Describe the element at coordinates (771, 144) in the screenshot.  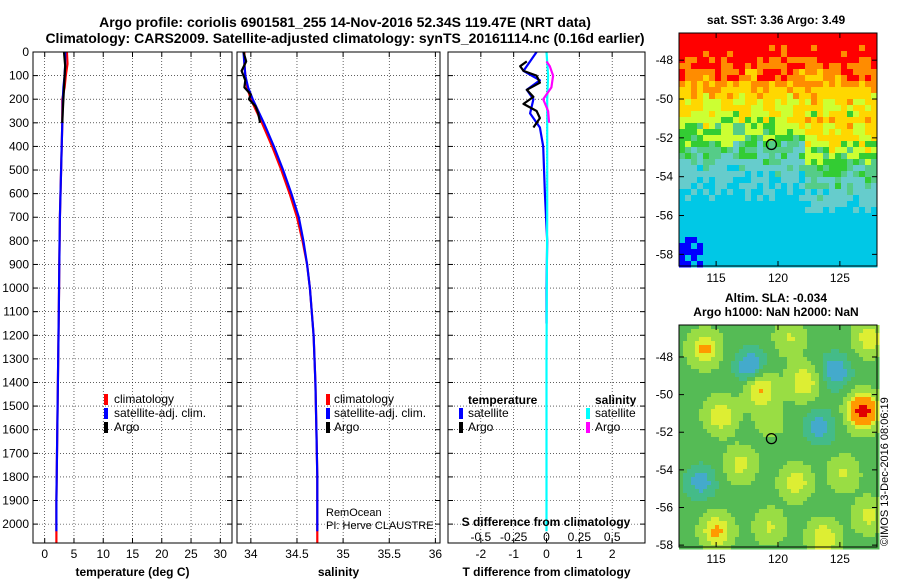
I see `argo-position-marker` at that location.